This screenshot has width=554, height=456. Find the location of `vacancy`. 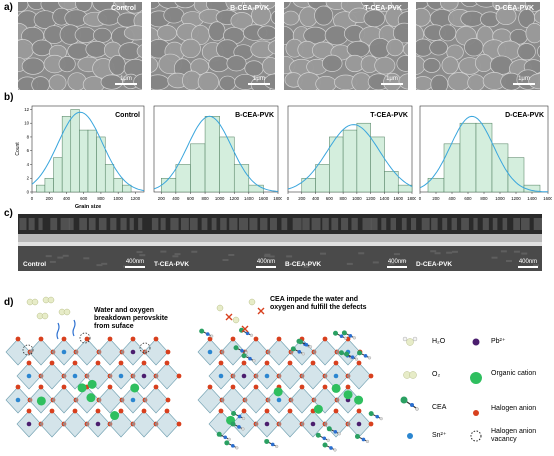

vacancy is located at coordinates (28, 350).